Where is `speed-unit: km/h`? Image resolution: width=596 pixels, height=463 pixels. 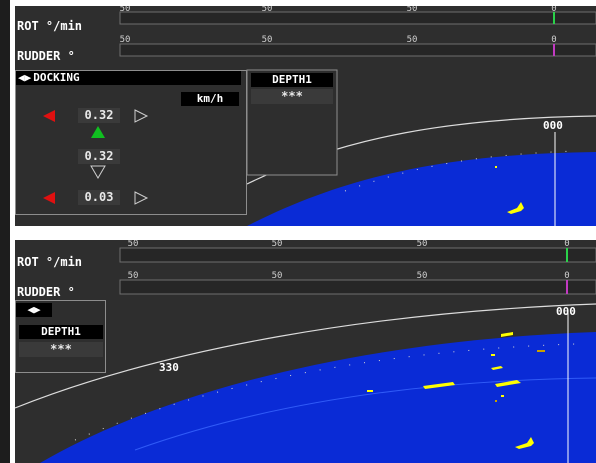
speed-unit: km/h is located at coordinates (210, 99).